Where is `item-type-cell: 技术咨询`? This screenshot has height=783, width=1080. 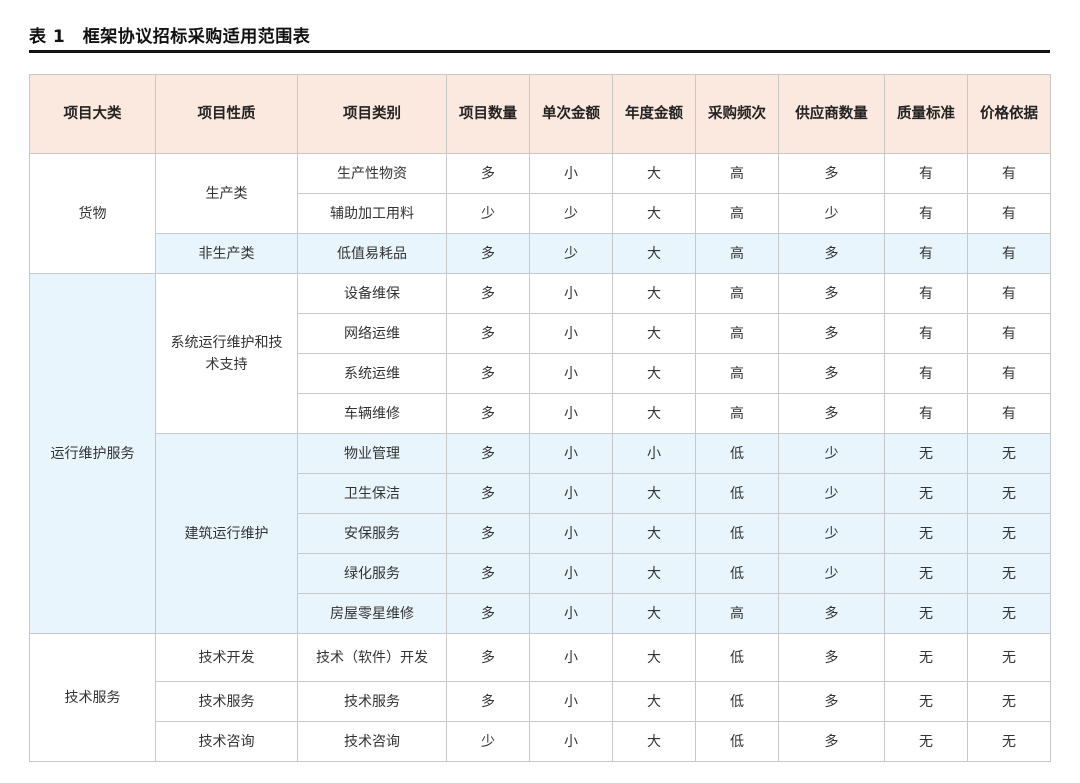
item-type-cell: 技术咨询 is located at coordinates (372, 741).